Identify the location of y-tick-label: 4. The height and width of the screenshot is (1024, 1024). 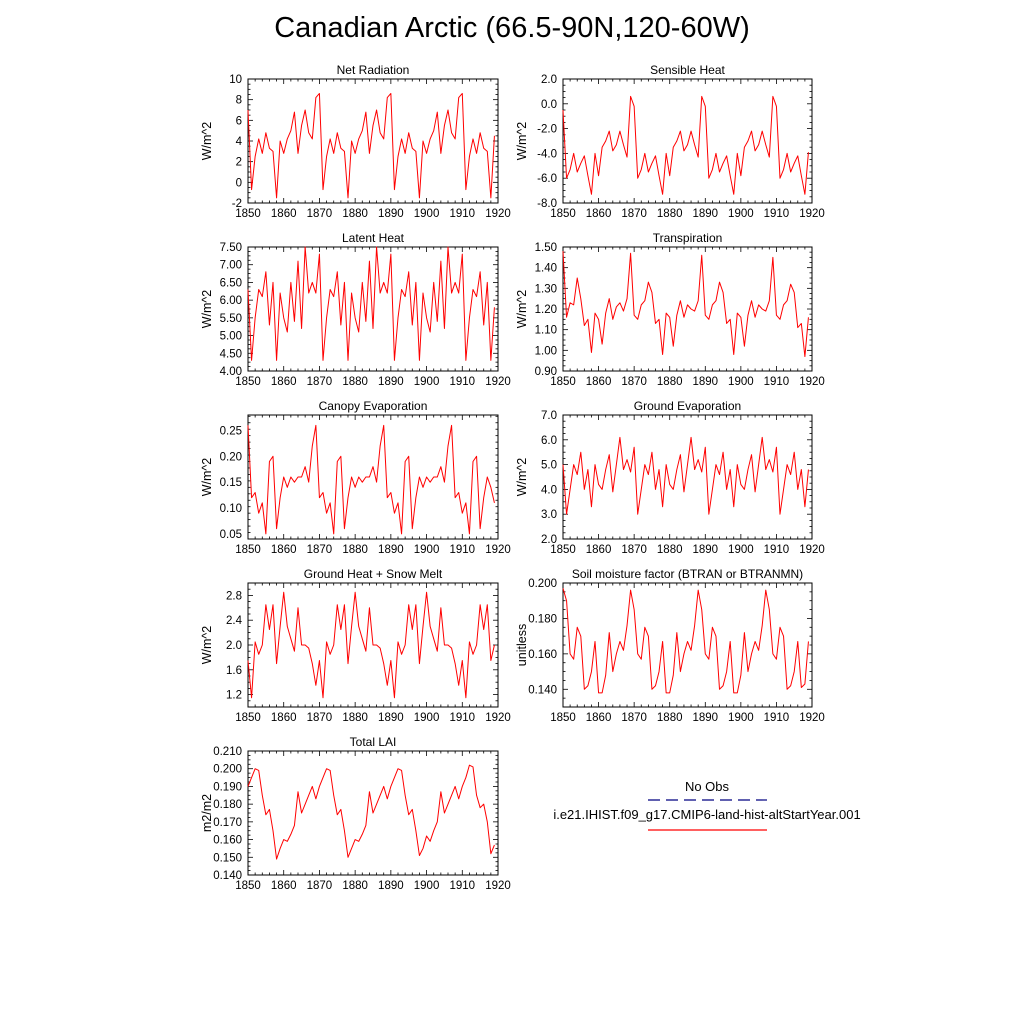
(239, 142).